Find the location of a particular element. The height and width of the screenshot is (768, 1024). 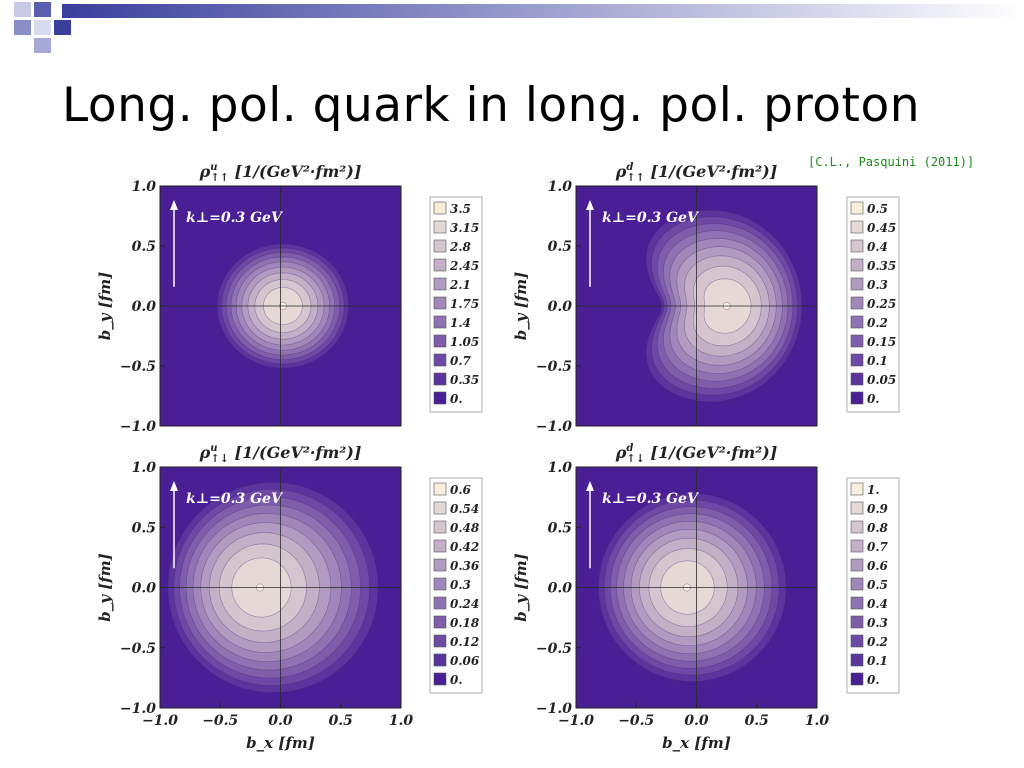

x-tick-label: 0.5 is located at coordinates (341, 721).